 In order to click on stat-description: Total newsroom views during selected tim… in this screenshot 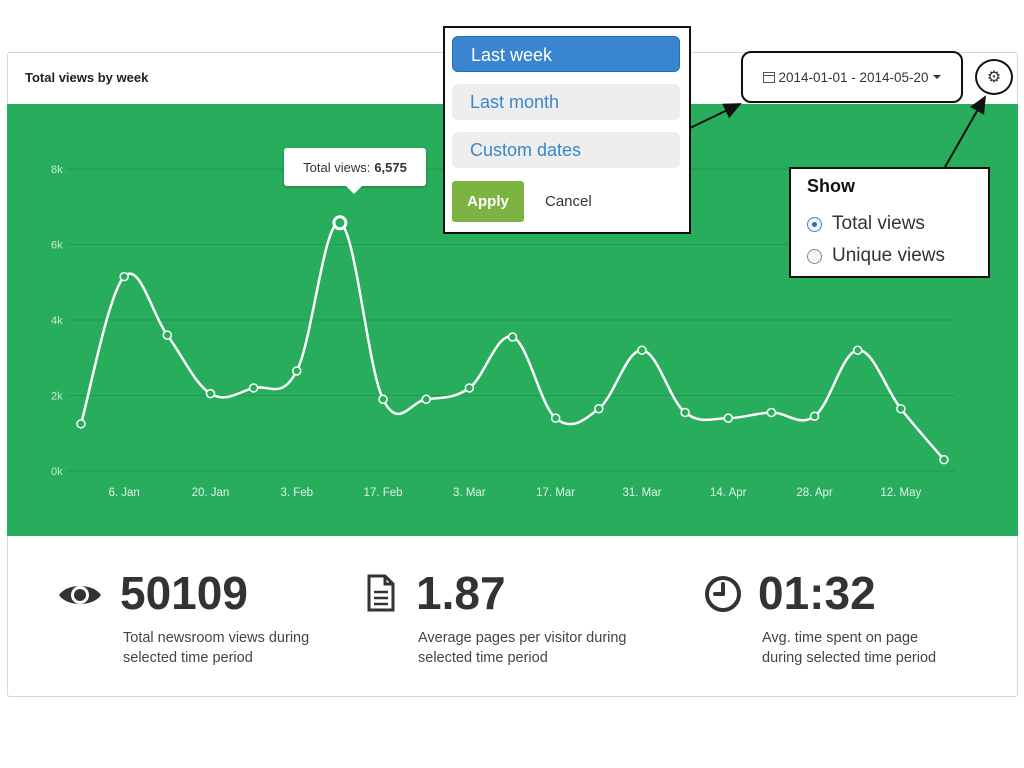, I will do `click(243, 648)`.